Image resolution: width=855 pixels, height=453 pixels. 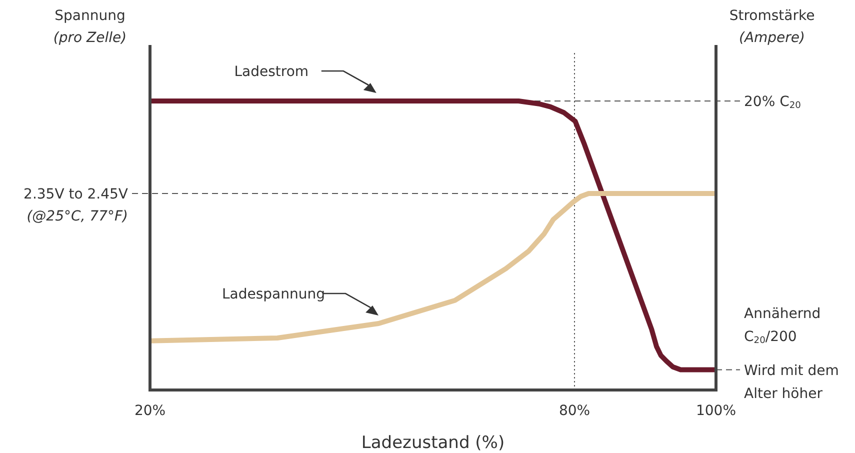 I want to click on ref-line-label: 20% C$_{20}$, so click(x=773, y=103).